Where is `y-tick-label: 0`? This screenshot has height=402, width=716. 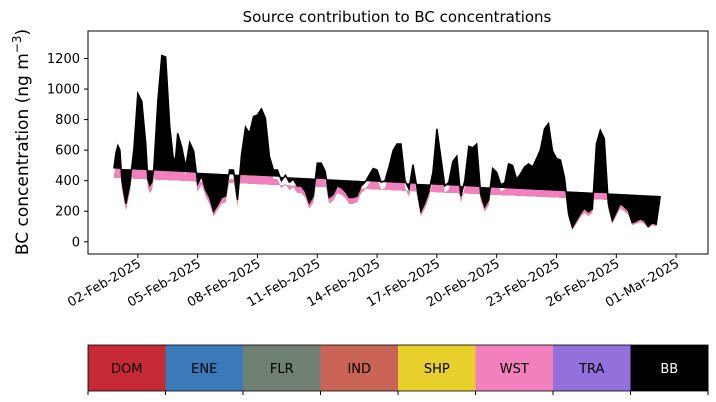
y-tick-label: 0 is located at coordinates (76, 242).